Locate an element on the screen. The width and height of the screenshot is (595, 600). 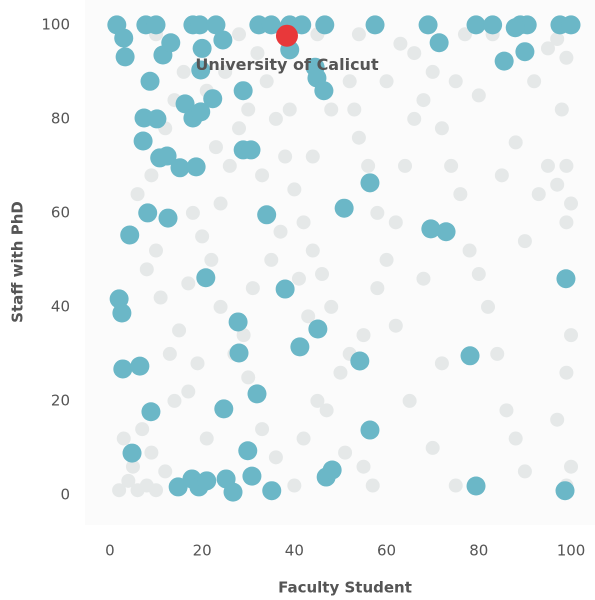
y-tick-label: 100 is located at coordinates (55, 24).